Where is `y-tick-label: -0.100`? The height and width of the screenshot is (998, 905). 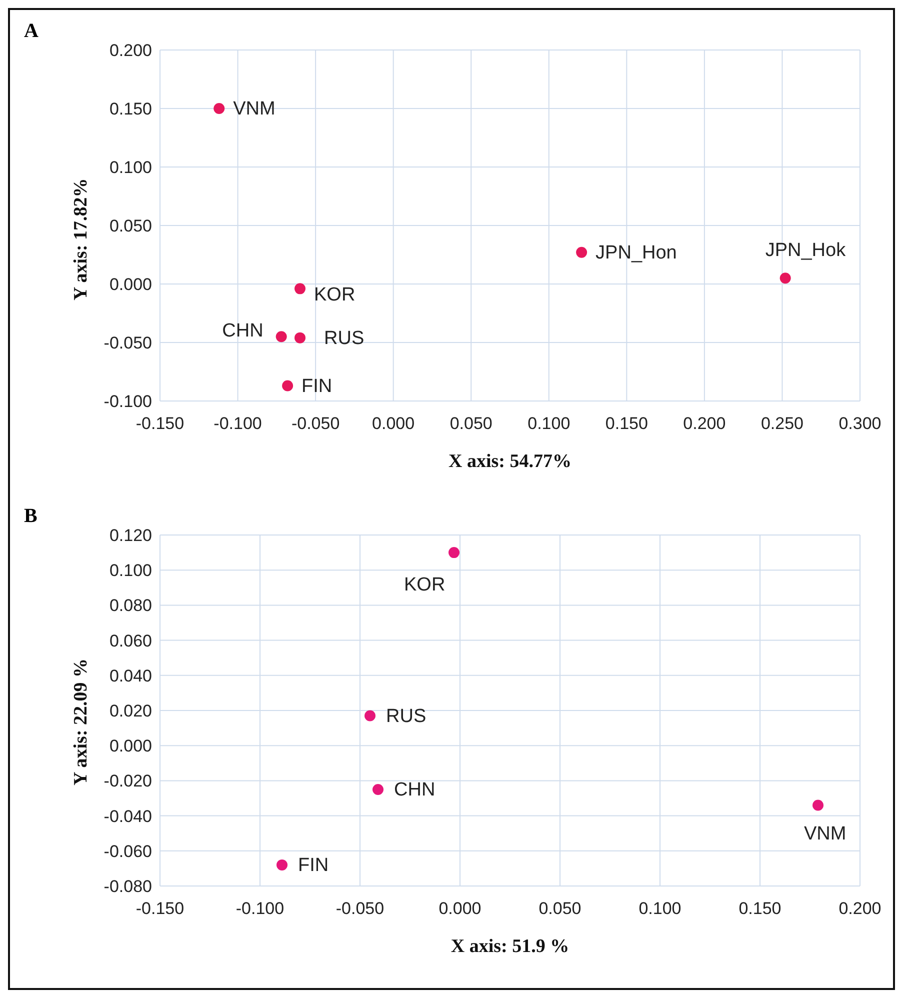
y-tick-label: -0.100 is located at coordinates (128, 402).